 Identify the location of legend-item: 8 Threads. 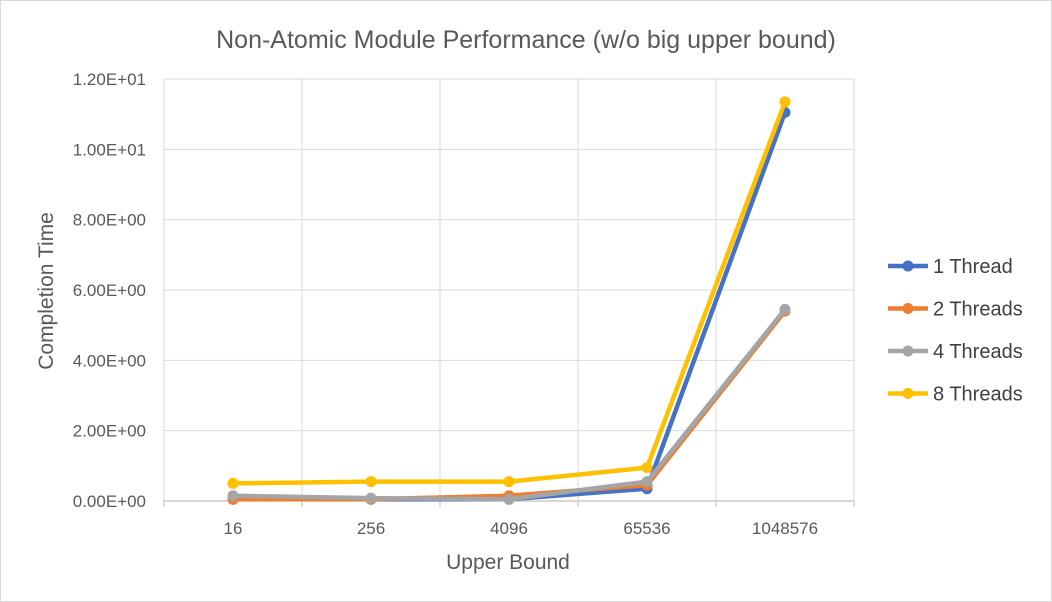
(955, 395).